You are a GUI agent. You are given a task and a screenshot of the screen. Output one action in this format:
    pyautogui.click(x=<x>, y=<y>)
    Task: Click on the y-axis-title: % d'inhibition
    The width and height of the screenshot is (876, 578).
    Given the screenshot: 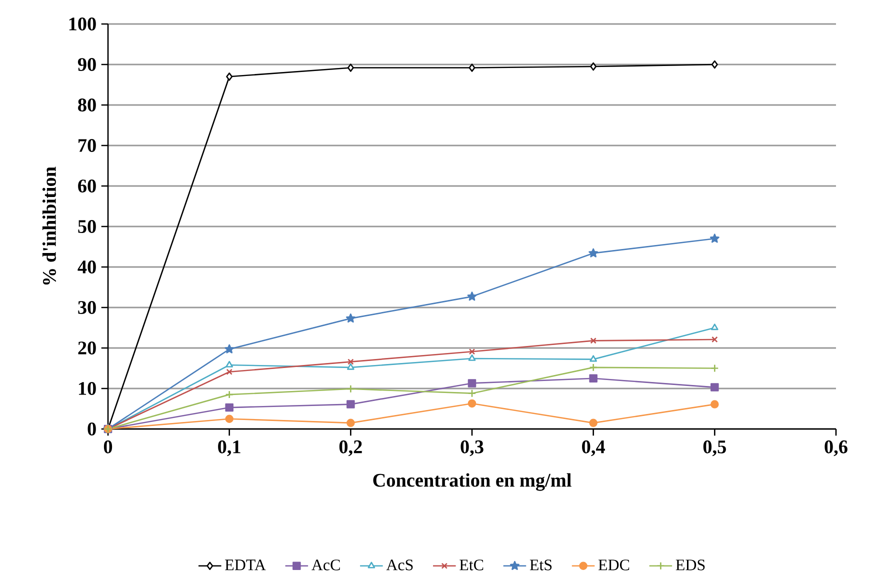 What is the action you would take?
    pyautogui.click(x=49, y=225)
    